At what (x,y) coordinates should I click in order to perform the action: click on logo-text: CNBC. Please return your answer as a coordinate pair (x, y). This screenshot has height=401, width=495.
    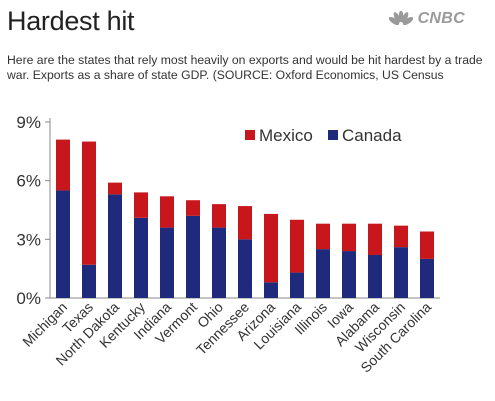
    Looking at the image, I should click on (441, 18).